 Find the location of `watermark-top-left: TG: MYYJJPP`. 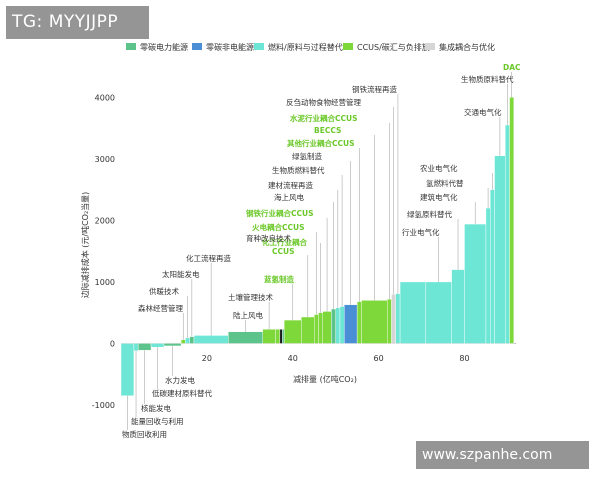

watermark-top-left: TG: MYYJJPP is located at coordinates (77, 22).